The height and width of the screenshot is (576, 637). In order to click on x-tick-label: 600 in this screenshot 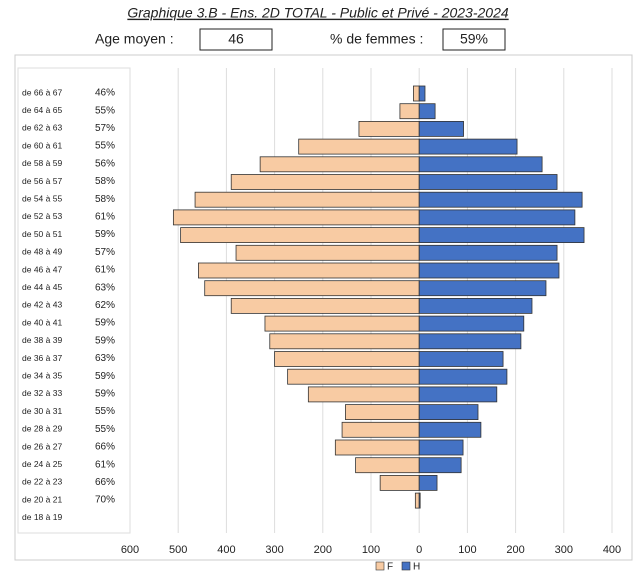, I will do `click(130, 550)`.